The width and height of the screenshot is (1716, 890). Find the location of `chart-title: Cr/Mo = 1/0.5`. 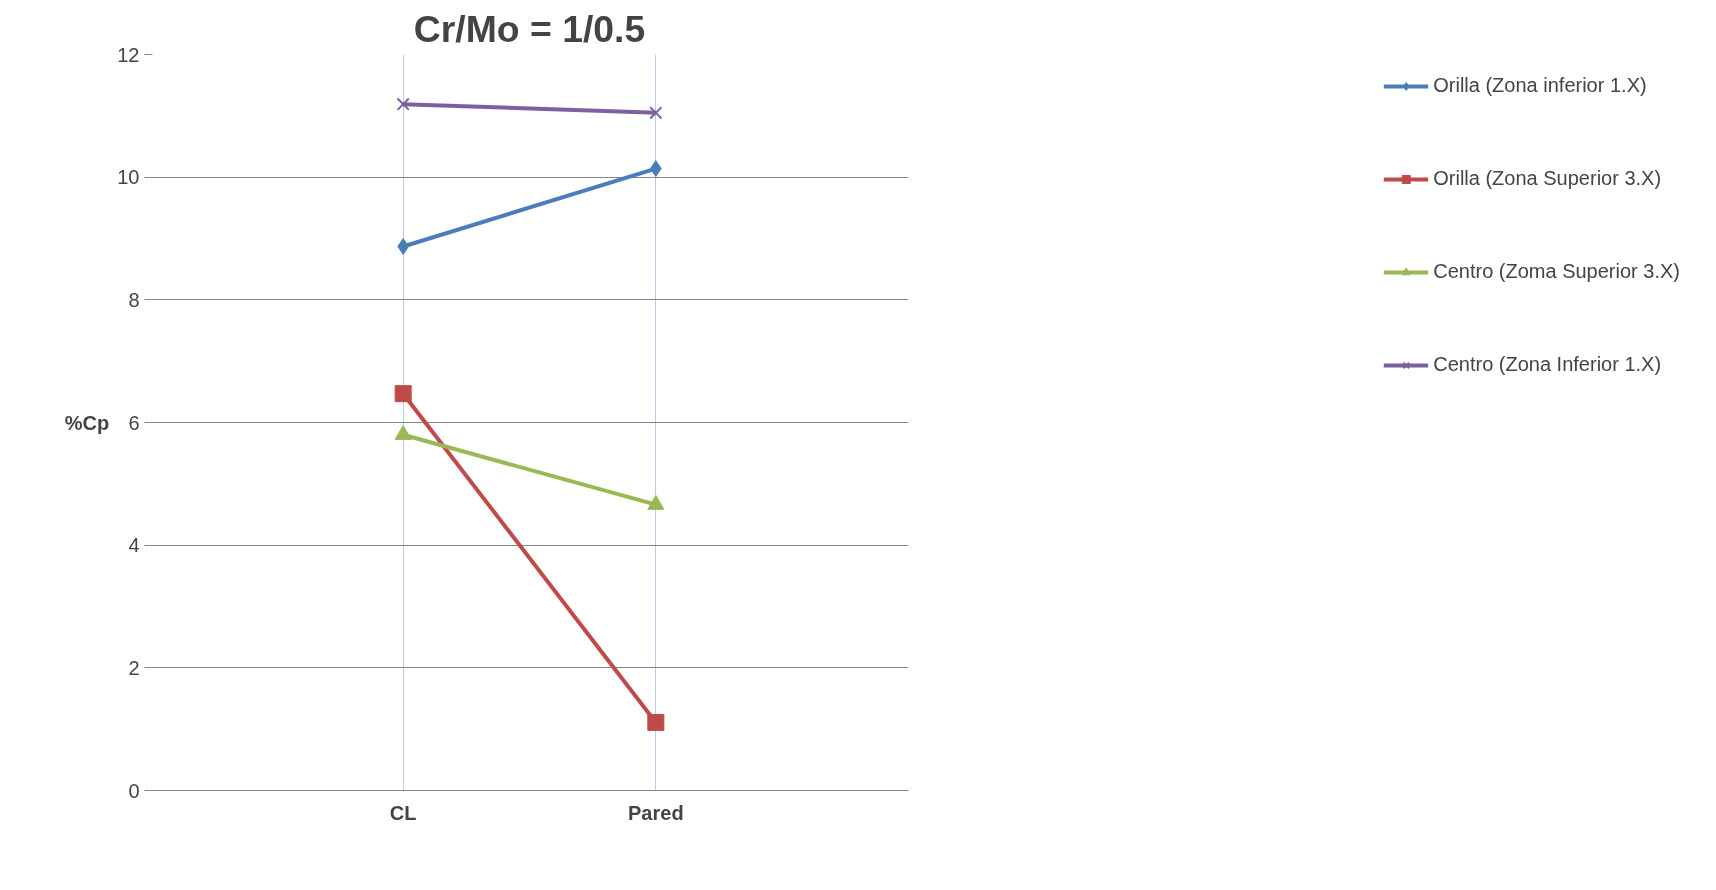

chart-title: Cr/Mo = 1/0.5 is located at coordinates (529, 28).